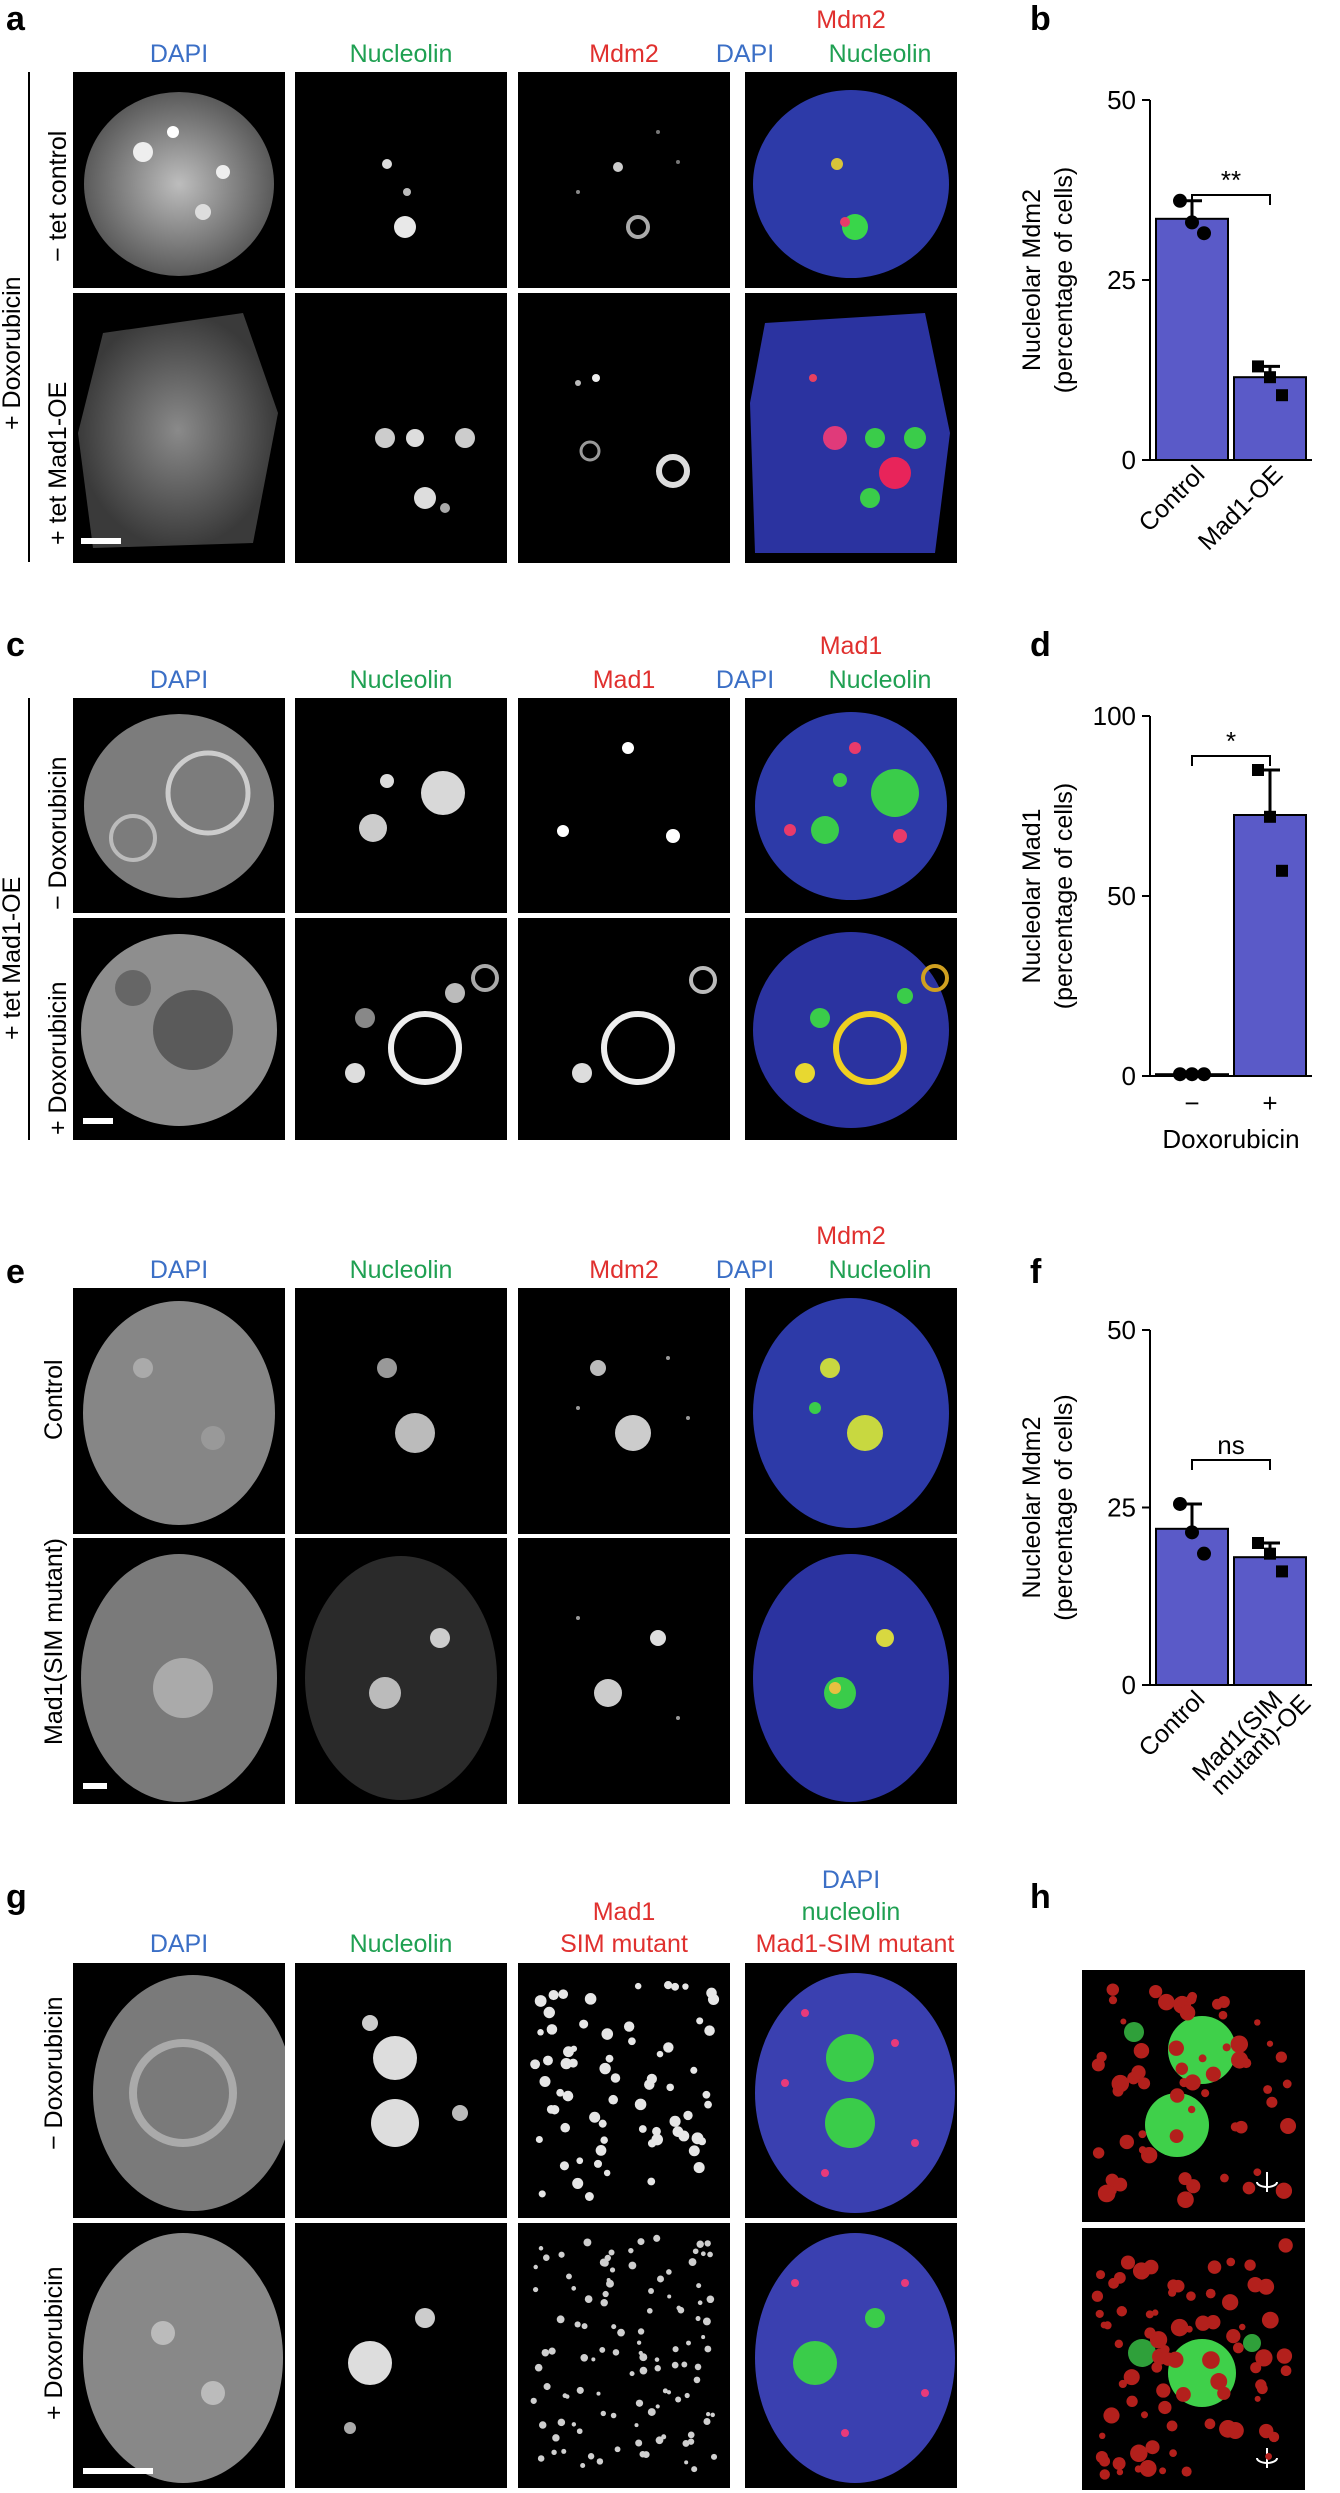 The image size is (1340, 2493). Describe the element at coordinates (98, 1121) in the screenshot. I see `scale-bar` at that location.